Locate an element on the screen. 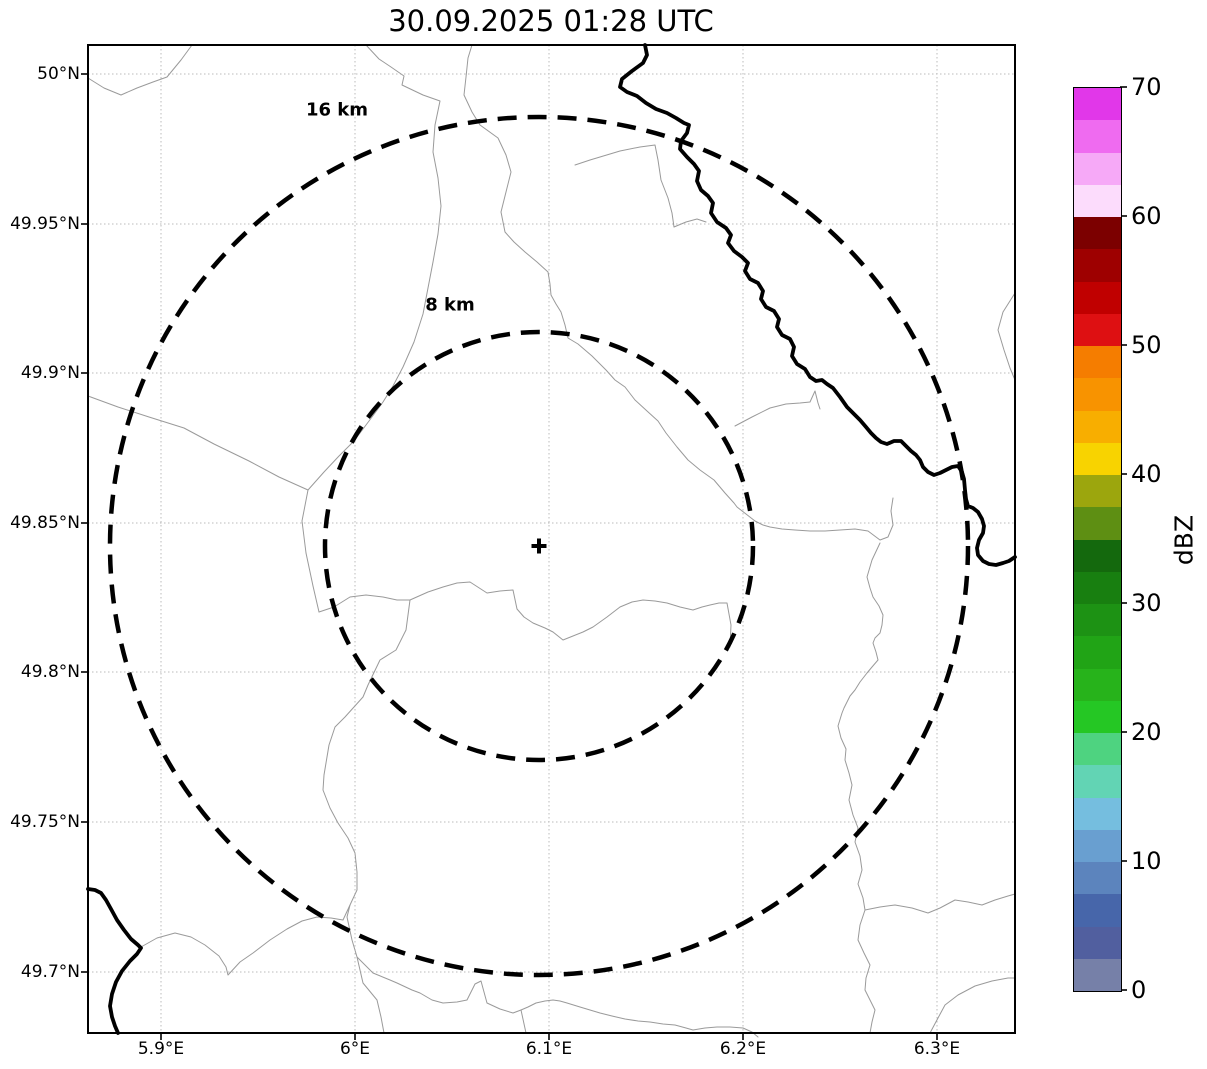  boundary-left-mid is located at coordinates (198, 443).